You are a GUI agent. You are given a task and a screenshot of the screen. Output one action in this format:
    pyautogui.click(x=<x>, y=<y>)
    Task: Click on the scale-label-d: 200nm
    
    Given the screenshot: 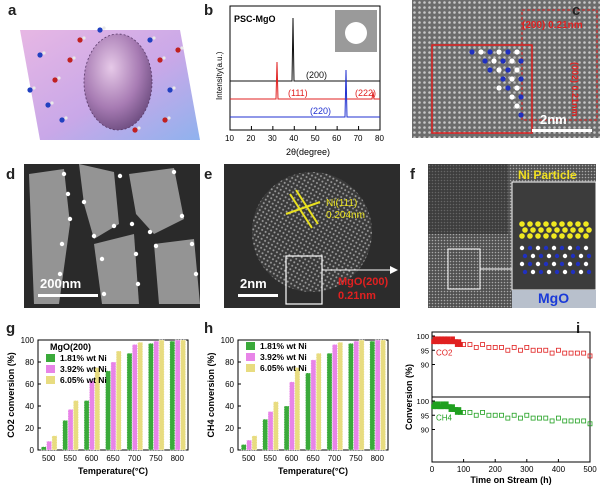 What is the action you would take?
    pyautogui.click(x=61, y=283)
    